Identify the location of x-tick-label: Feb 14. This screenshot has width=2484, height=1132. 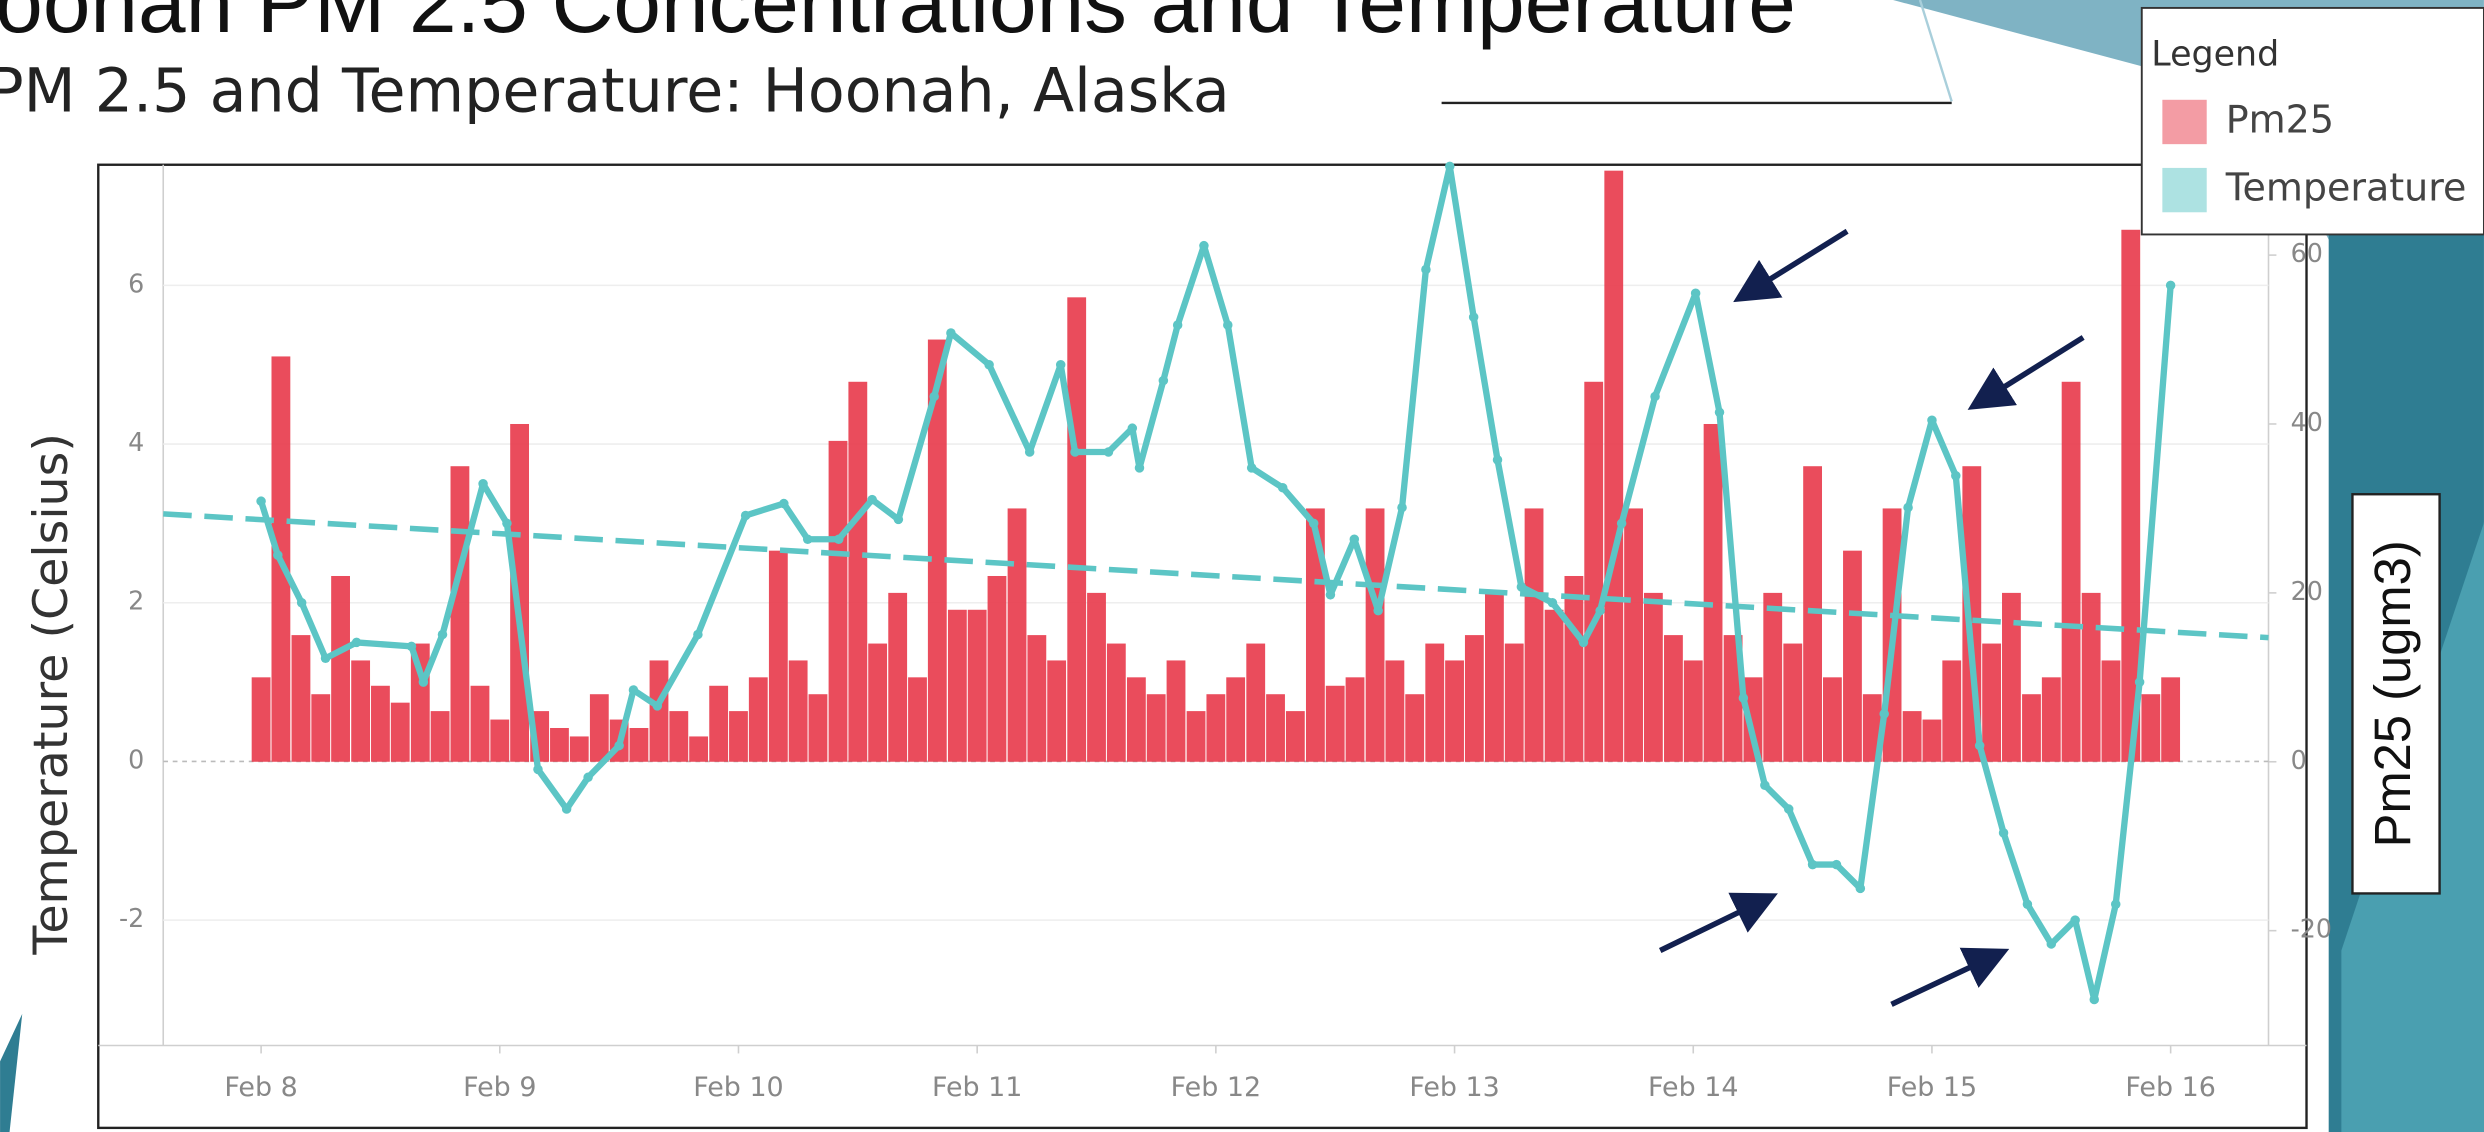
(1693, 1087).